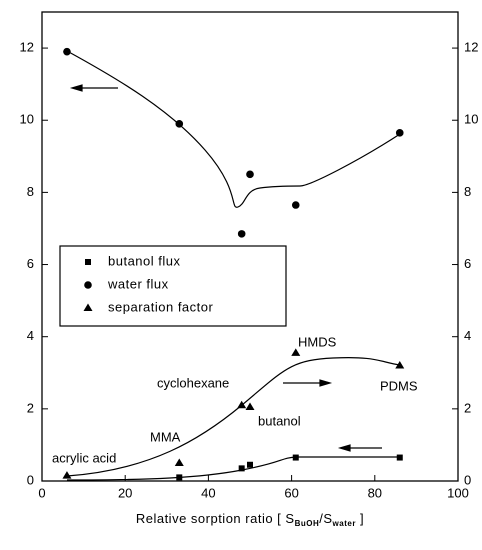 Image resolution: width=482 pixels, height=550 pixels. What do you see at coordinates (144, 260) in the screenshot?
I see `legend-label: butanol flux` at bounding box center [144, 260].